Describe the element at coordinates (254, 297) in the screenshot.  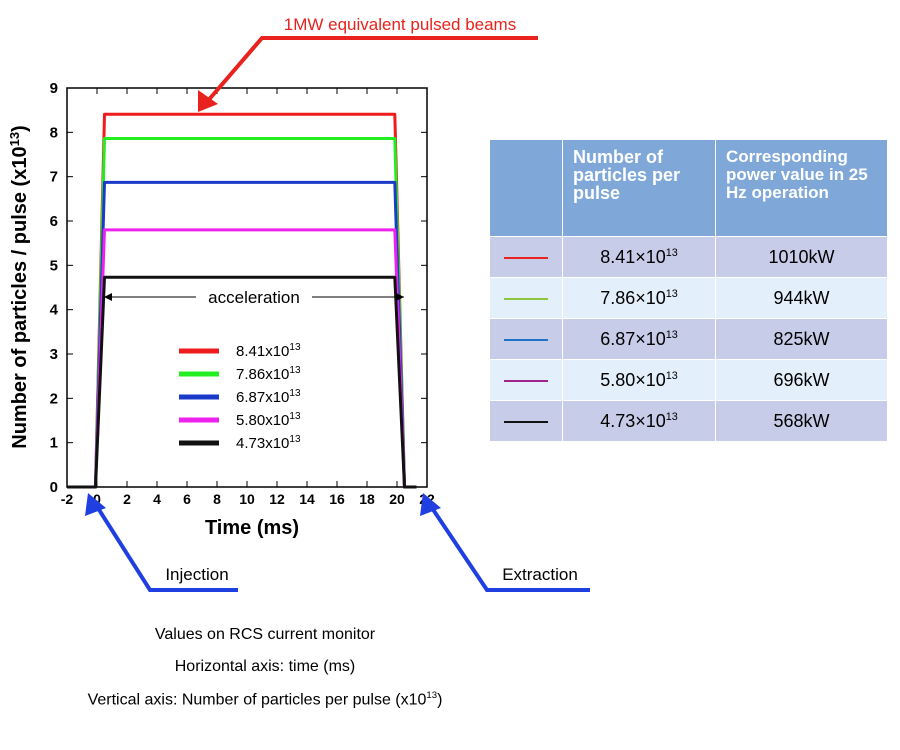
I see `acceleration-label: acceleration` at that location.